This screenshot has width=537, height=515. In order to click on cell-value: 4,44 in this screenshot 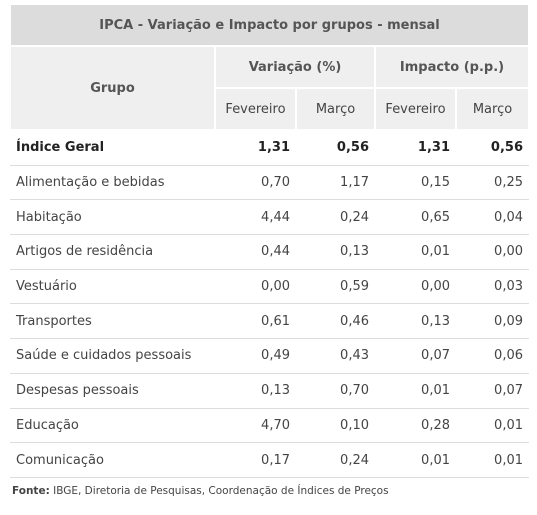, I will do `click(255, 217)`.